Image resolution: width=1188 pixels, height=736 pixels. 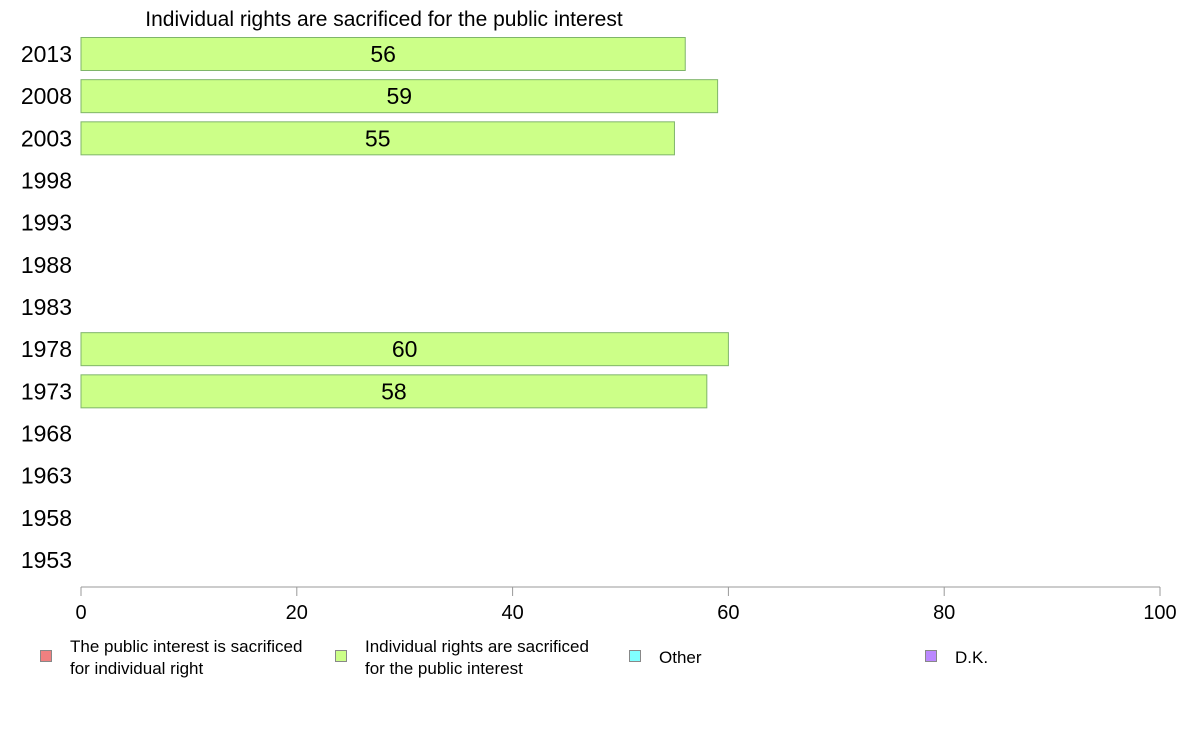 I want to click on y-tick-label: 1978, so click(x=46, y=349).